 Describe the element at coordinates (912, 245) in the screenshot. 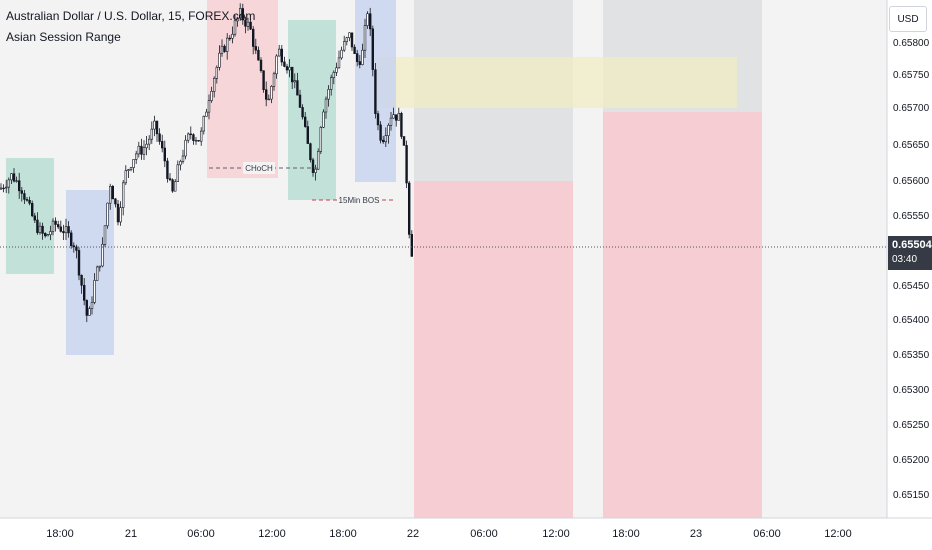

I see `current-price-value: 0.65504` at that location.